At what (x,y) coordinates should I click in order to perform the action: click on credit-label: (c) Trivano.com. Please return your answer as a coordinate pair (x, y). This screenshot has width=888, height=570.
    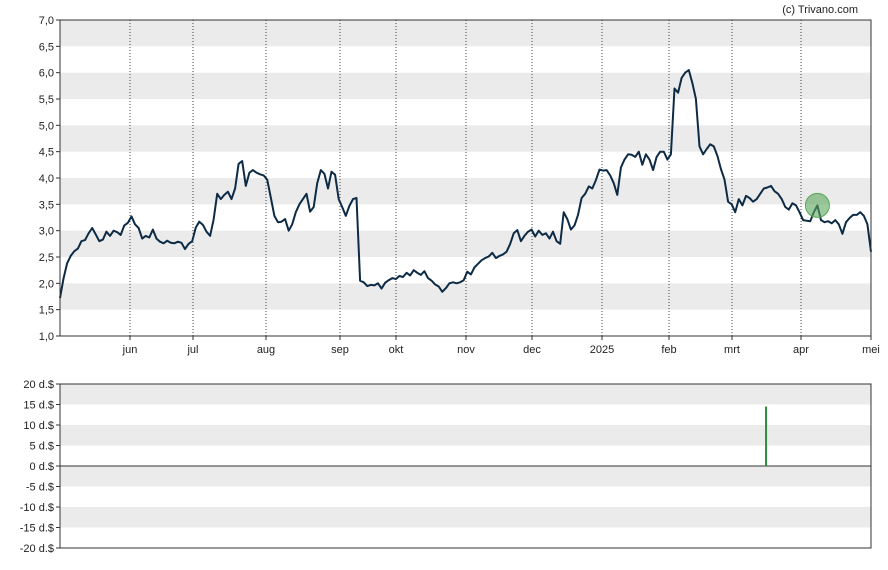
    Looking at the image, I should click on (820, 10).